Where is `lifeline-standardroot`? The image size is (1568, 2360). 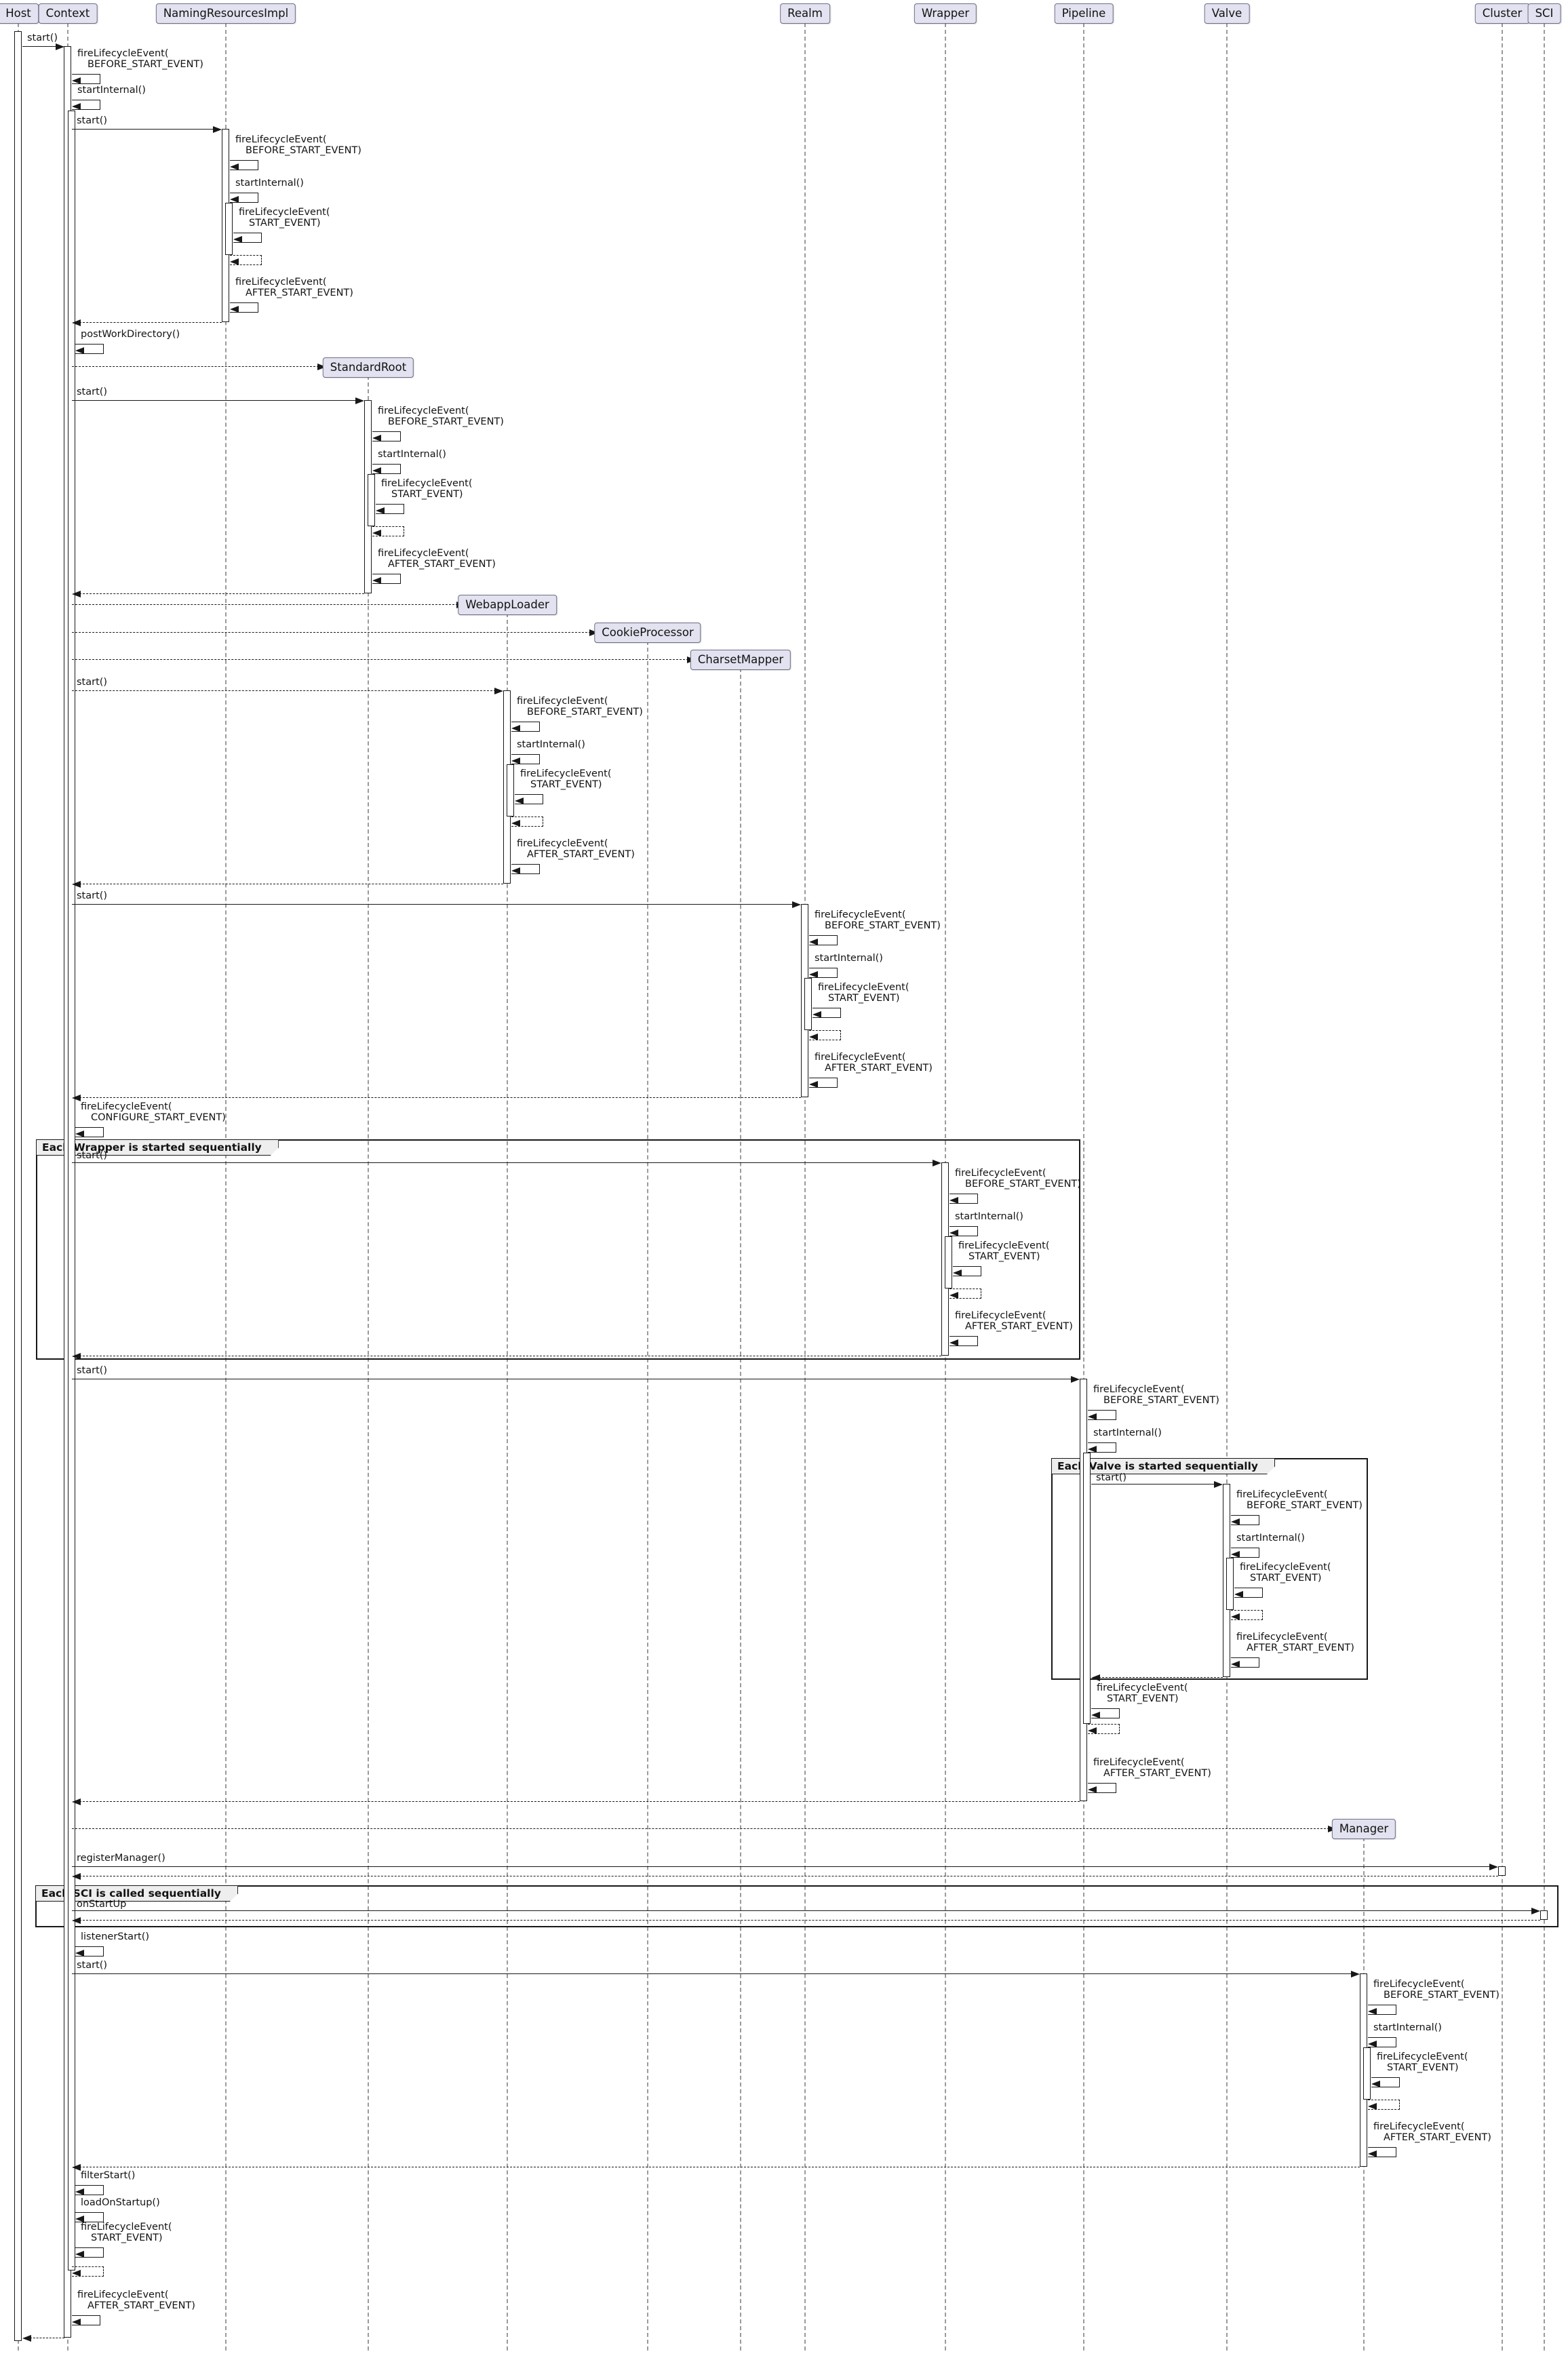
lifeline-standardroot is located at coordinates (368, 1363).